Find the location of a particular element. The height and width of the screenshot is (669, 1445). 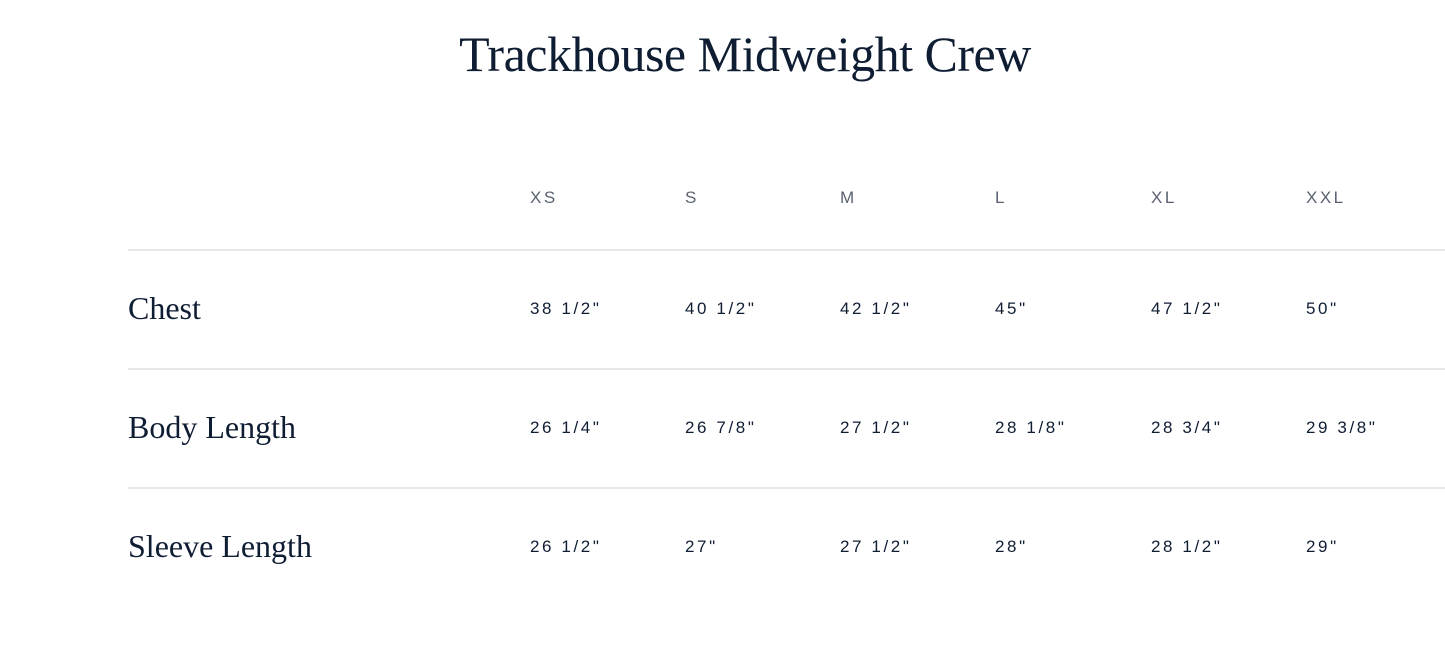

measurement-cell: 47 1/2" is located at coordinates (1187, 308).